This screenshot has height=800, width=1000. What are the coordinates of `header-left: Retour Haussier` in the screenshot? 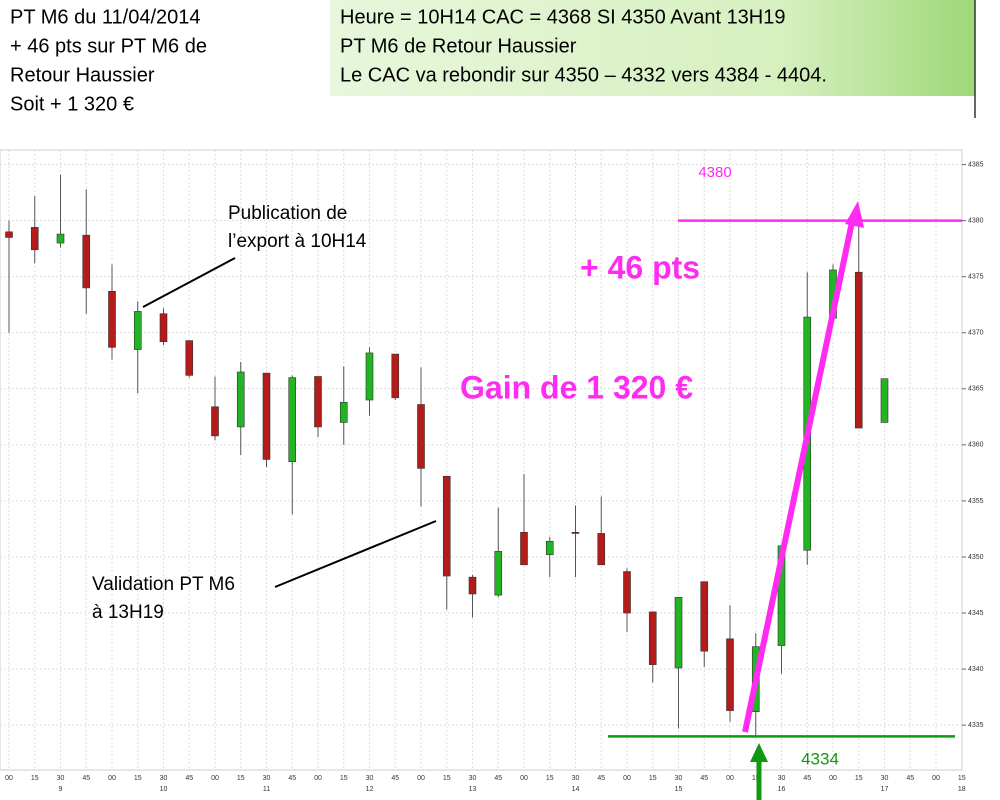 It's located at (82, 75).